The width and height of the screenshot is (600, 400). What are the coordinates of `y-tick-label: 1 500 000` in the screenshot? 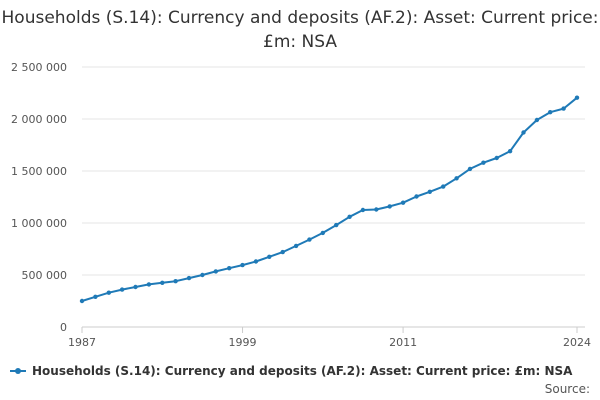 It's located at (39, 171).